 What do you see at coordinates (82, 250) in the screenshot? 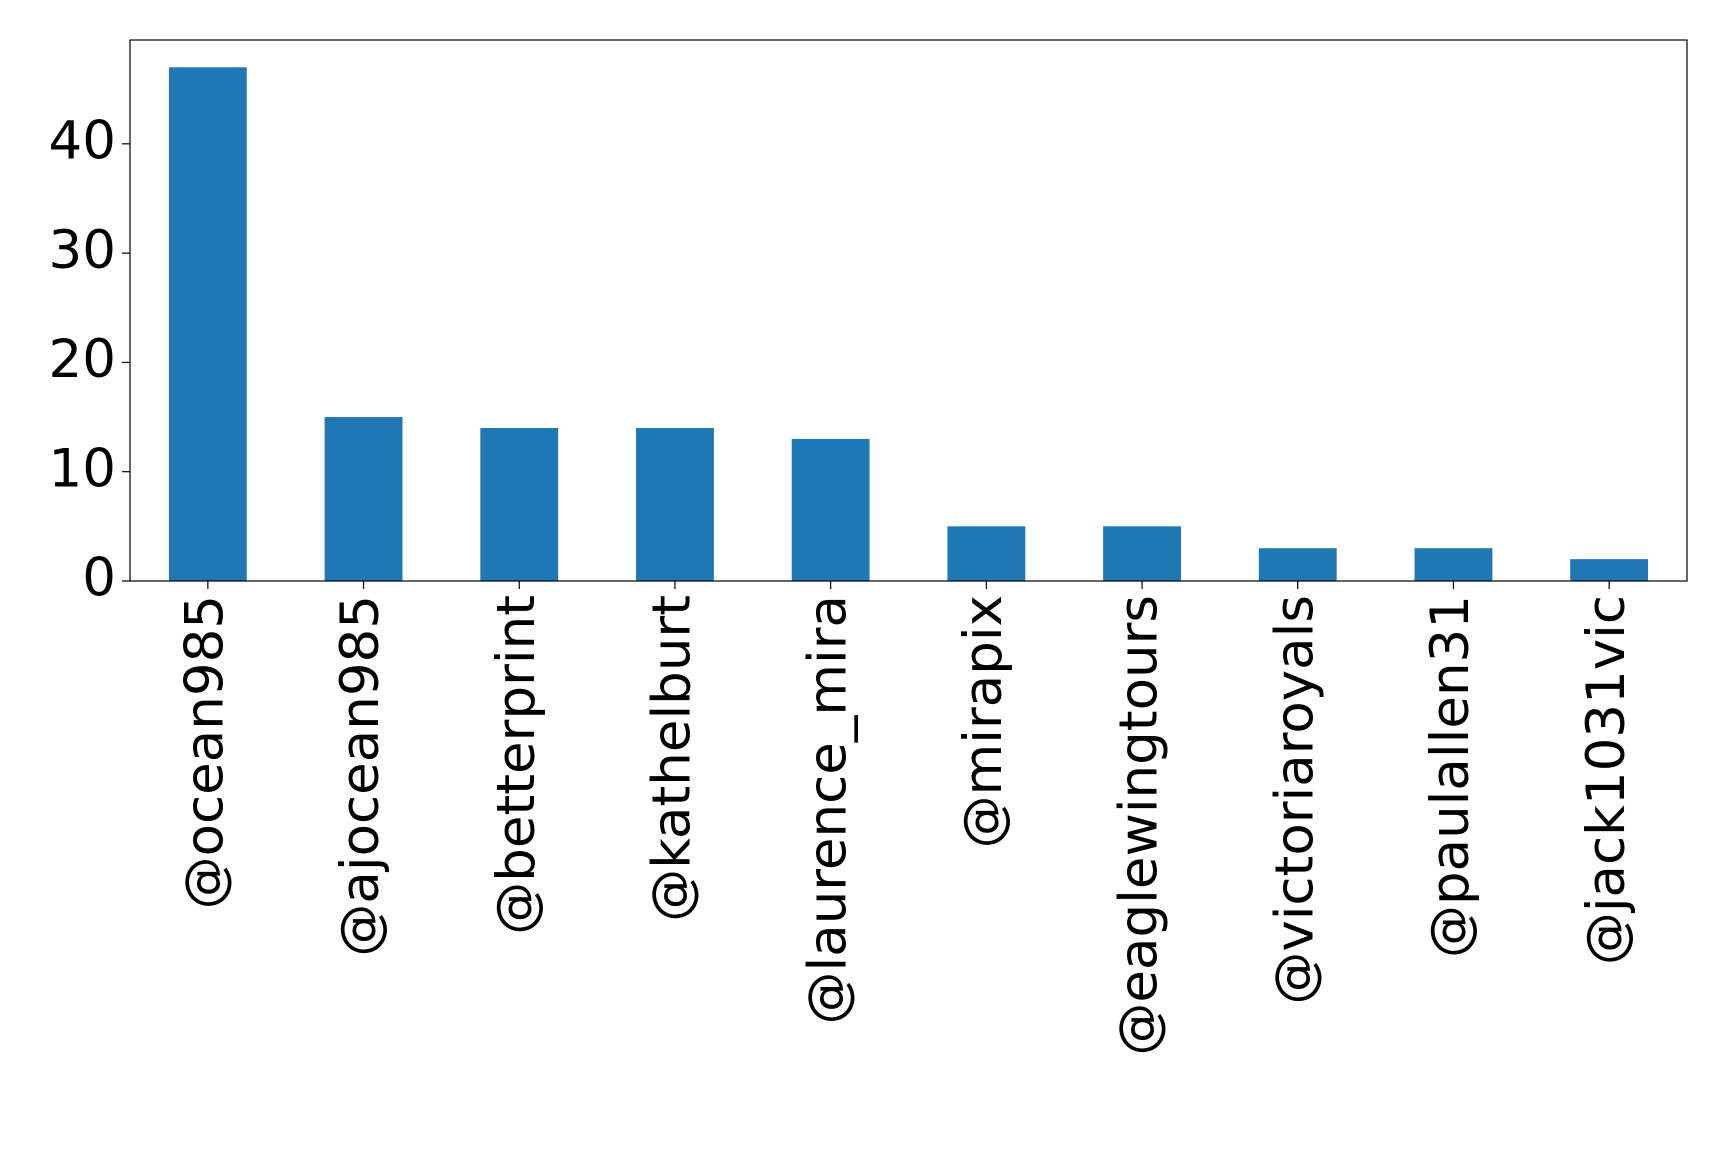
I see `y-tick-label: 30` at bounding box center [82, 250].